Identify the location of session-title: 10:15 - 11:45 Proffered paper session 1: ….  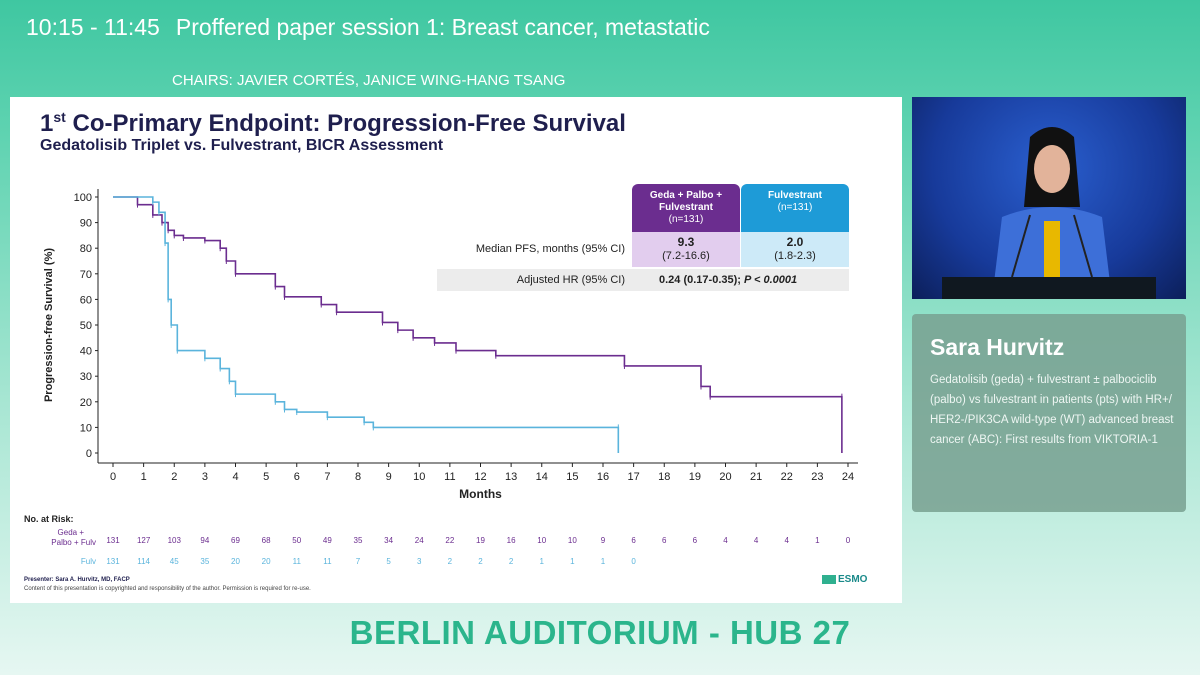
(368, 27).